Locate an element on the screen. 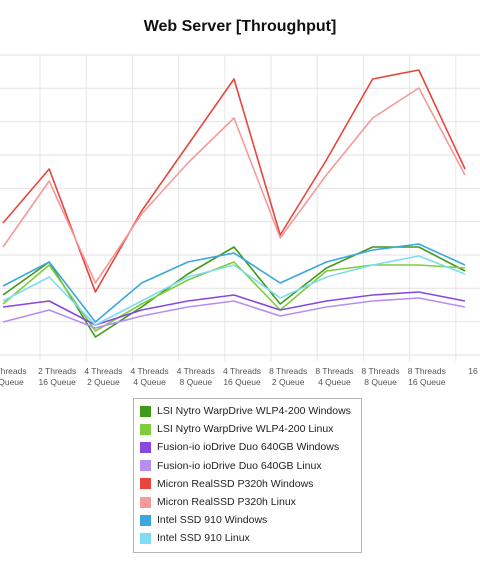  legend-item: Fusion-io ioDrive Duo 640GB Windows is located at coordinates (247, 447).